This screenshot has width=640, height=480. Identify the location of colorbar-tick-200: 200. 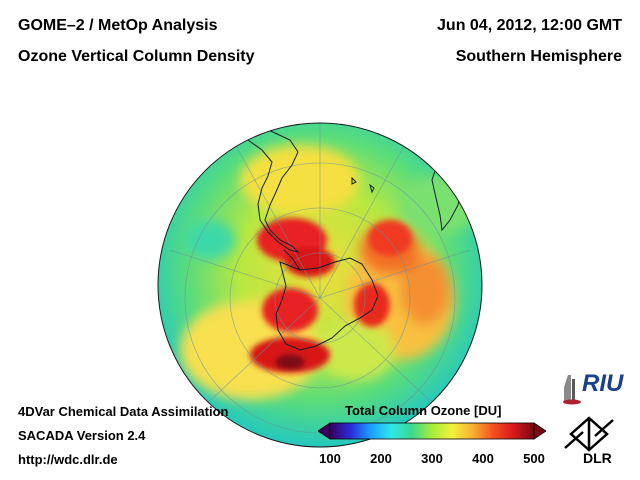
(381, 458).